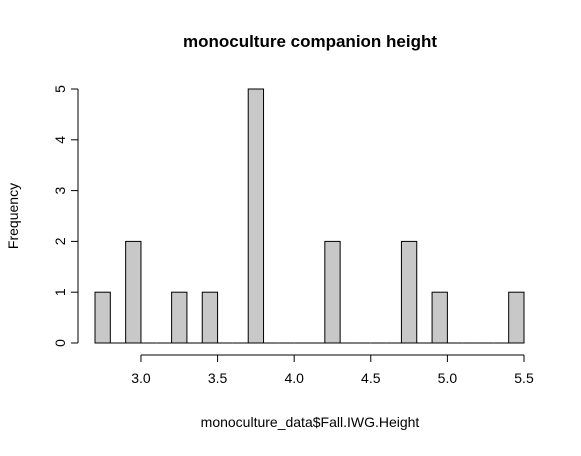 The image size is (581, 456). What do you see at coordinates (524, 378) in the screenshot?
I see `x-tick-label-5: 5.5` at bounding box center [524, 378].